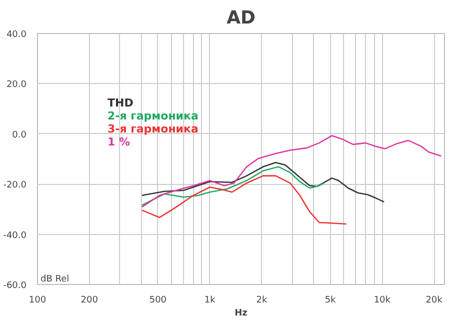 The width and height of the screenshot is (450, 321). I want to click on x-tick-label: 200, so click(89, 301).